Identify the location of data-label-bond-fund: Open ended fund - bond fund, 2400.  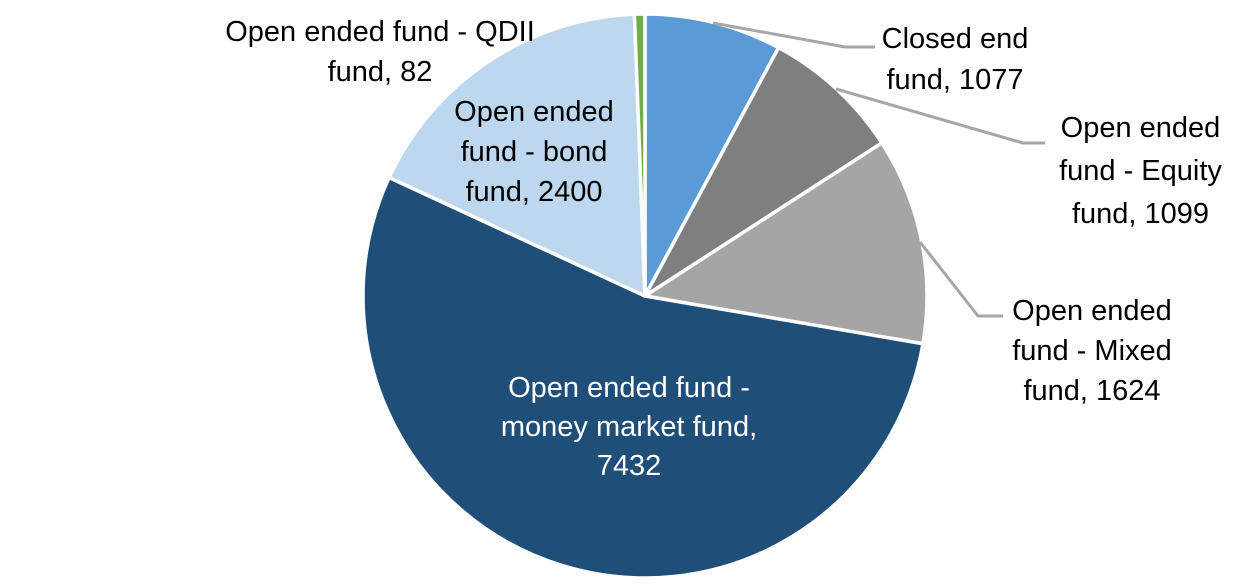
(534, 152).